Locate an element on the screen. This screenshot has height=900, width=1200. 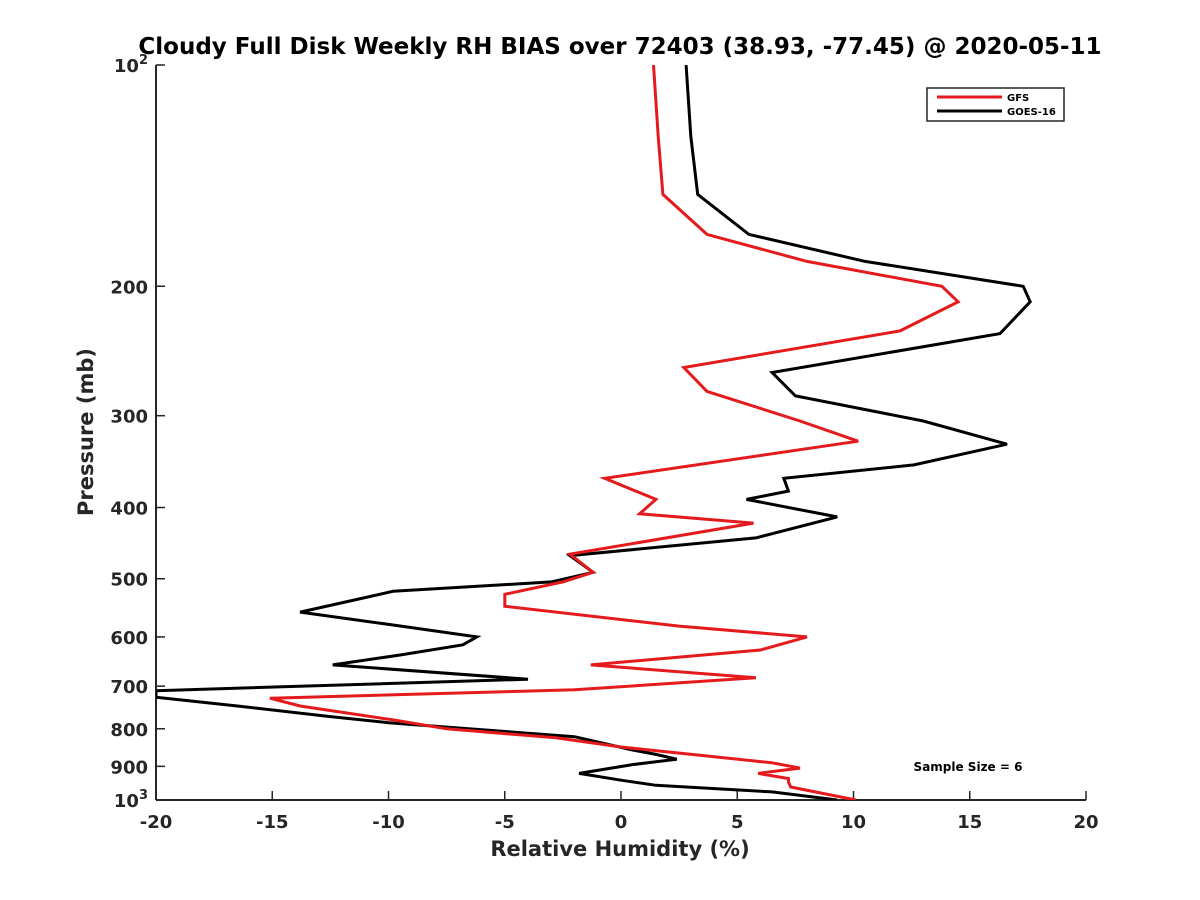
x-tick-label: 0 is located at coordinates (621, 822).